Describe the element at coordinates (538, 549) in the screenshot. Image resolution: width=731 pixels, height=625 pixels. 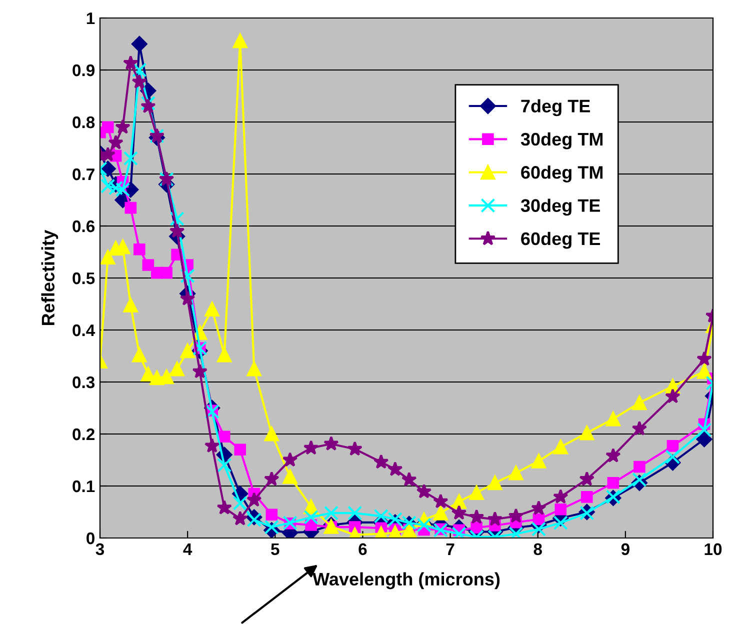
I see `x-tick-label: 8` at that location.